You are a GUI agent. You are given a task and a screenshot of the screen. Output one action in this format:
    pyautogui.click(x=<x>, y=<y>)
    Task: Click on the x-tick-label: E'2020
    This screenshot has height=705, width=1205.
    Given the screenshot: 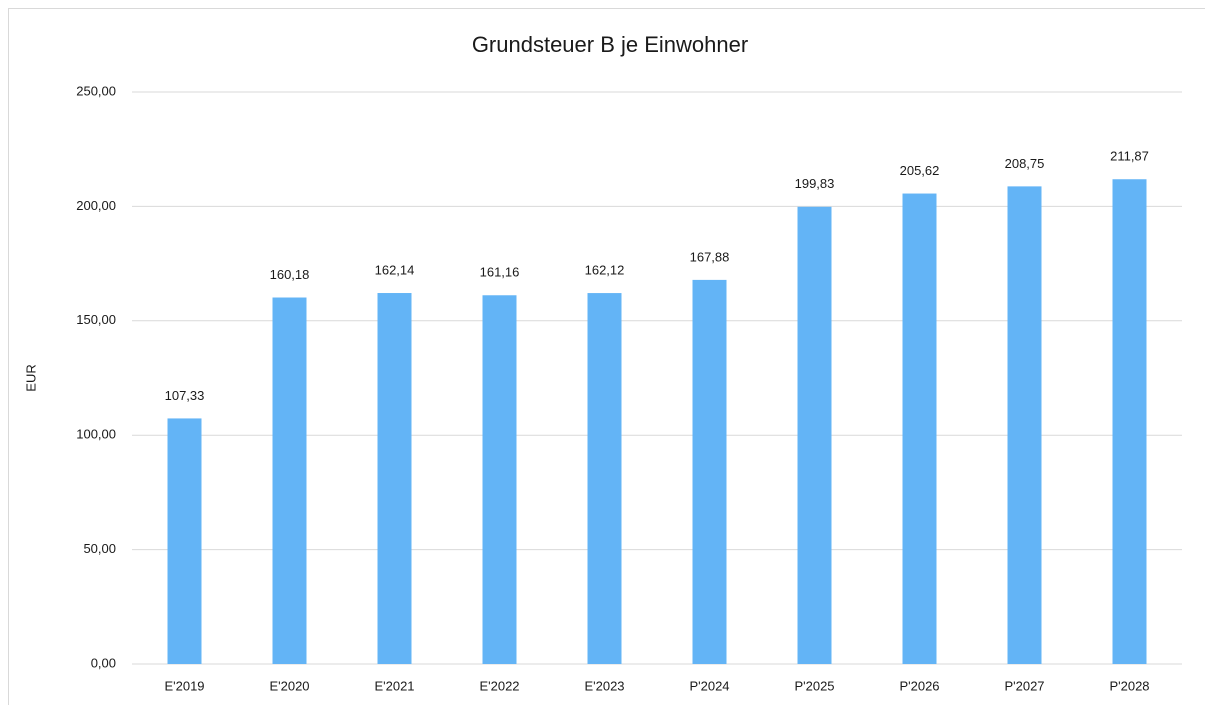 What is the action you would take?
    pyautogui.click(x=289, y=685)
    